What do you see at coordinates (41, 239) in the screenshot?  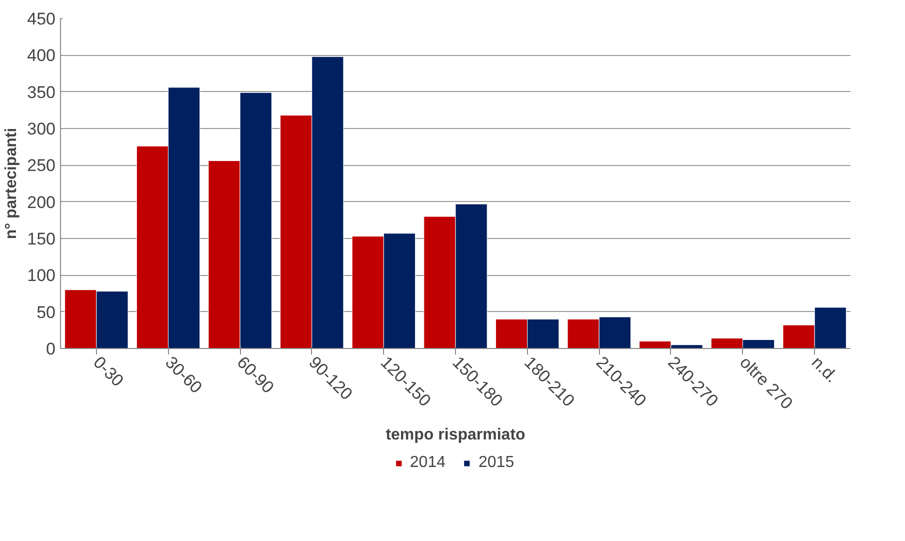 I see `y-tick-label: 150` at bounding box center [41, 239].